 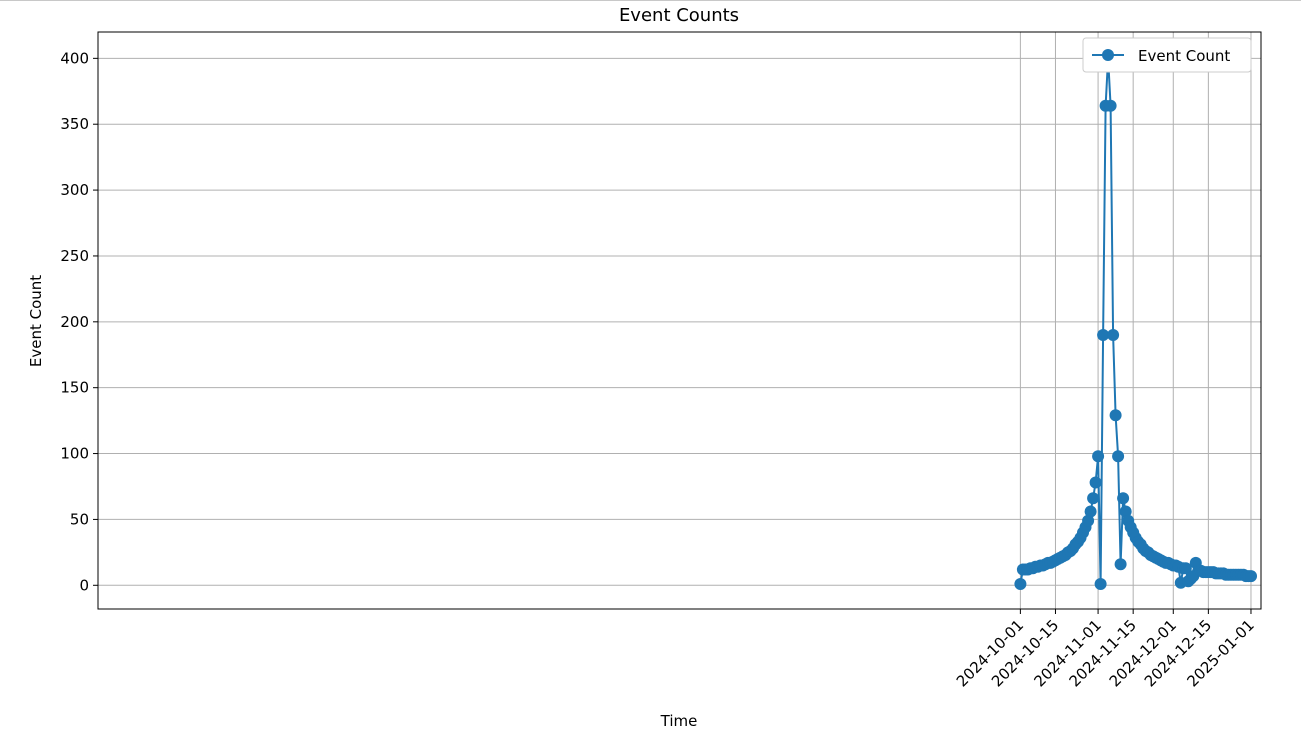 What do you see at coordinates (74, 454) in the screenshot?
I see `y-tick-label: 100` at bounding box center [74, 454].